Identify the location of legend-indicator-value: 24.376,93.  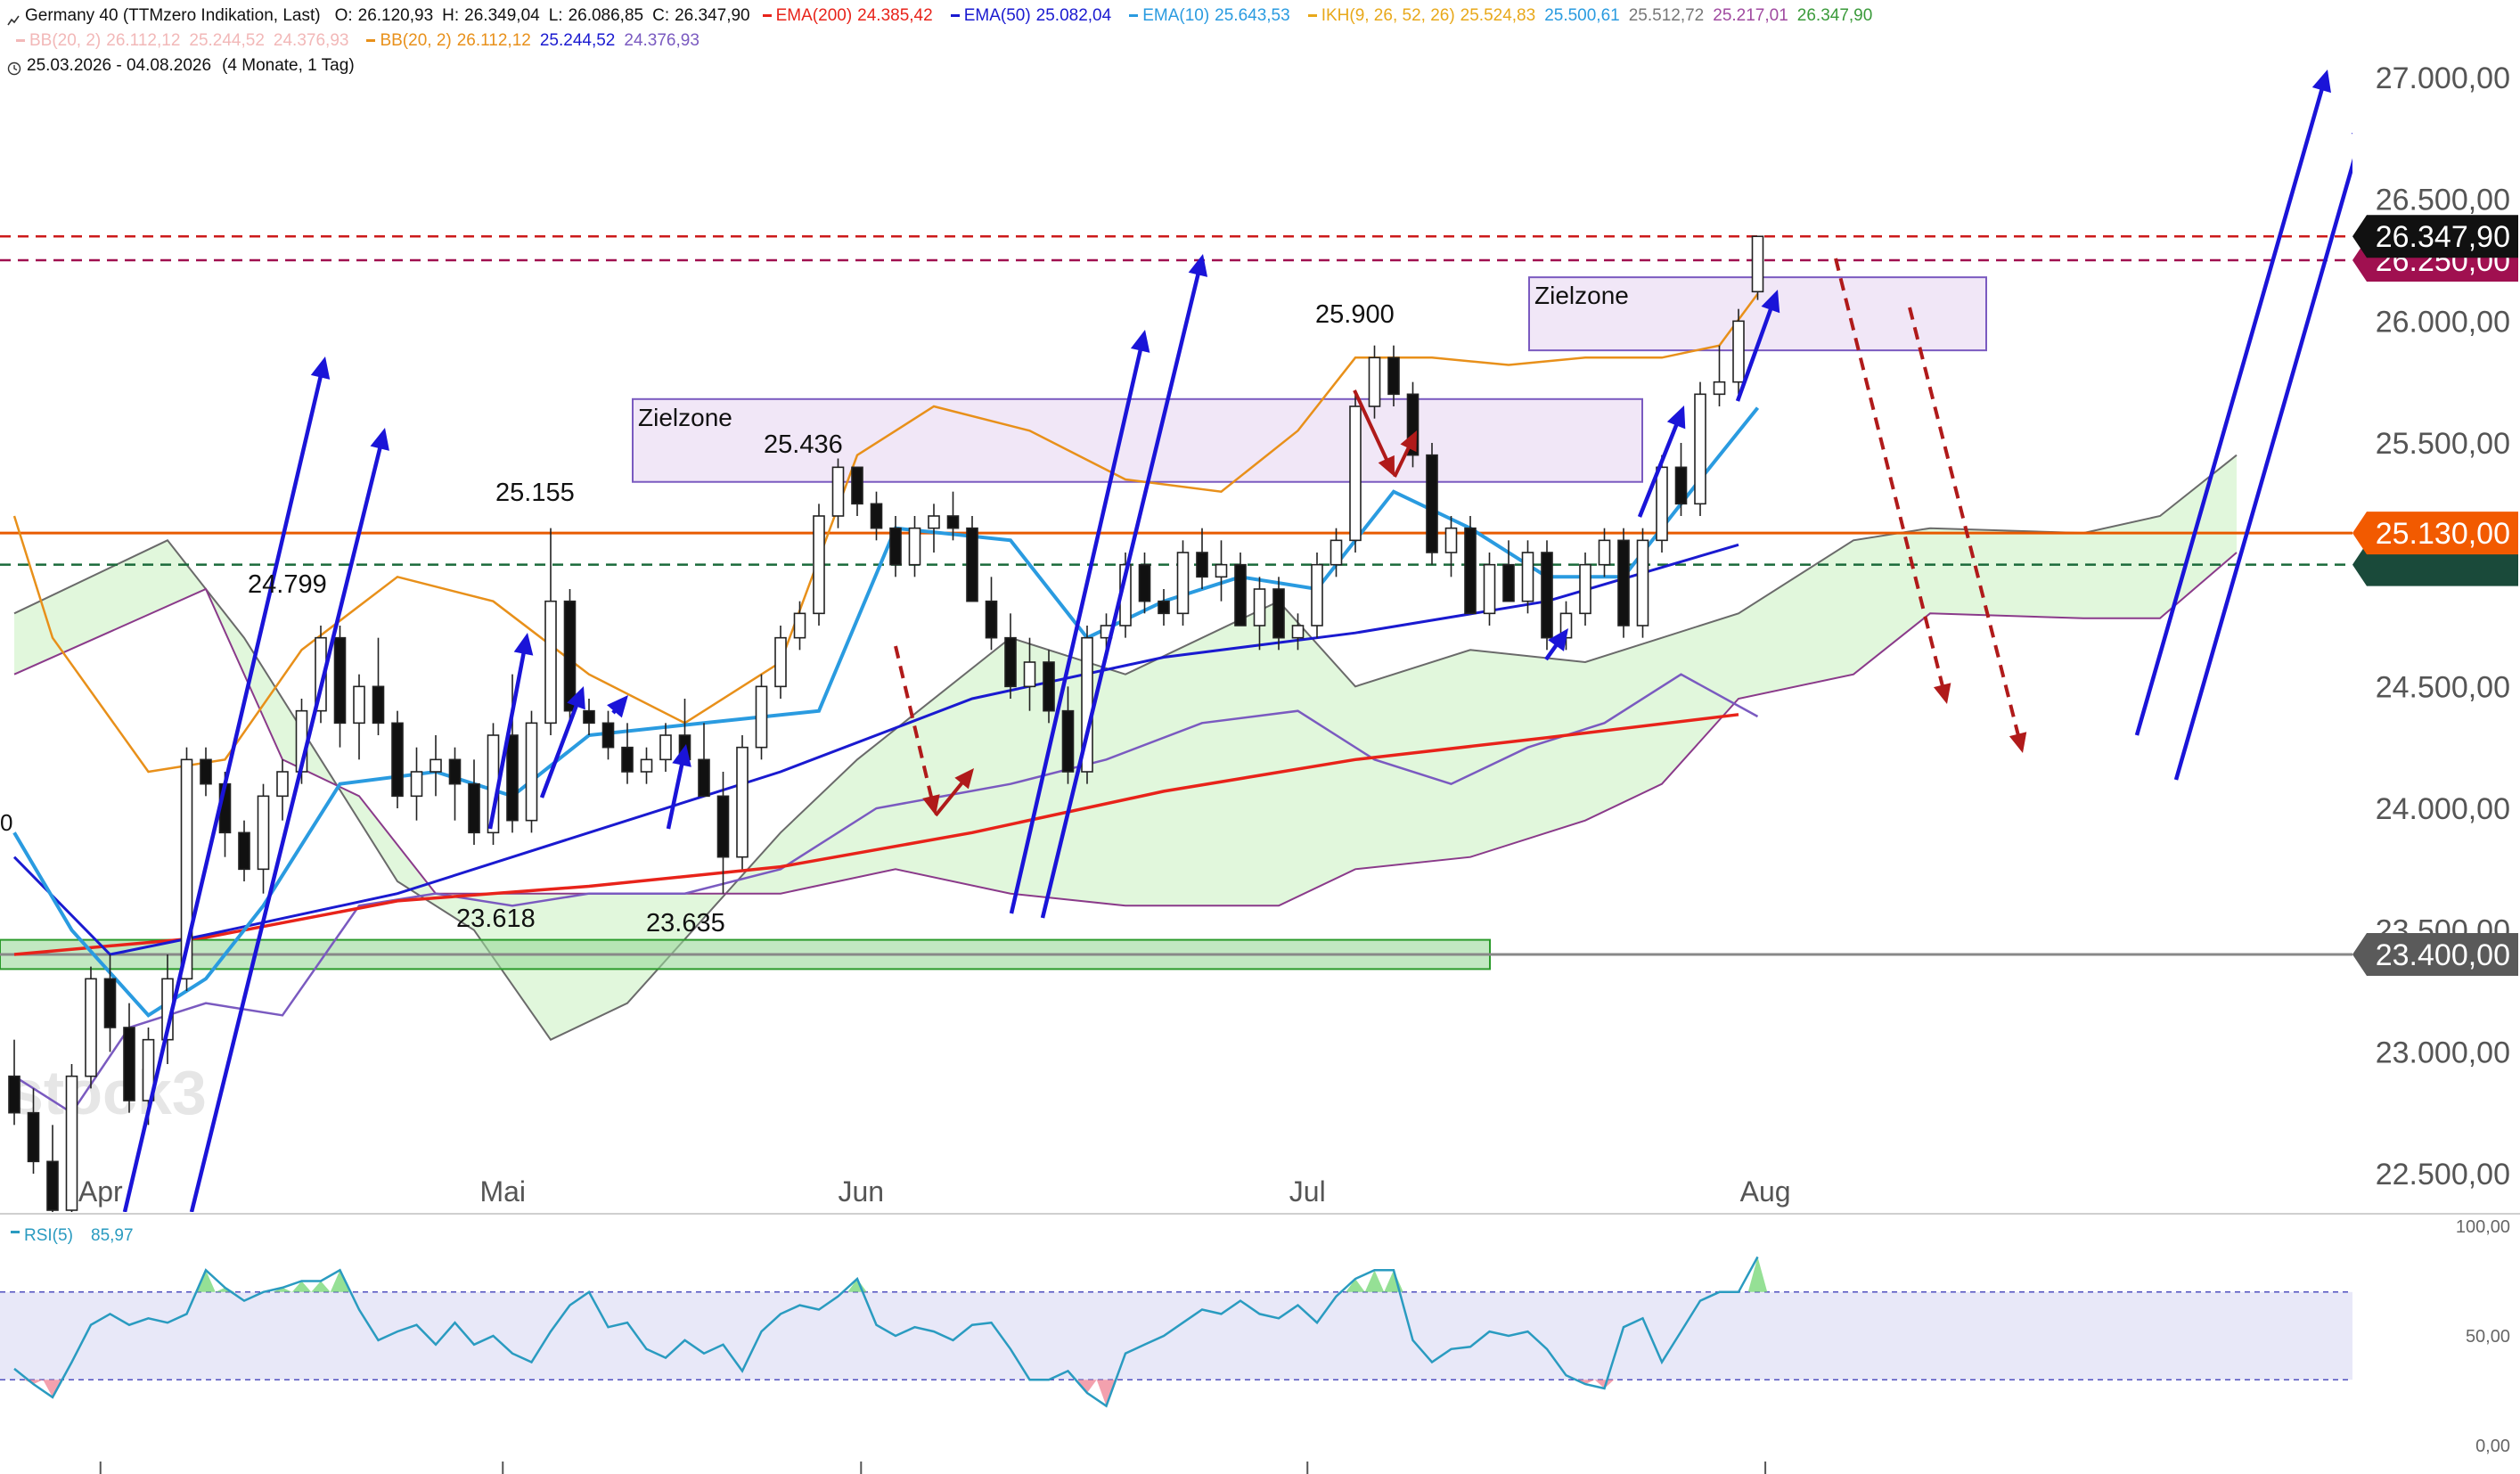
(311, 41).